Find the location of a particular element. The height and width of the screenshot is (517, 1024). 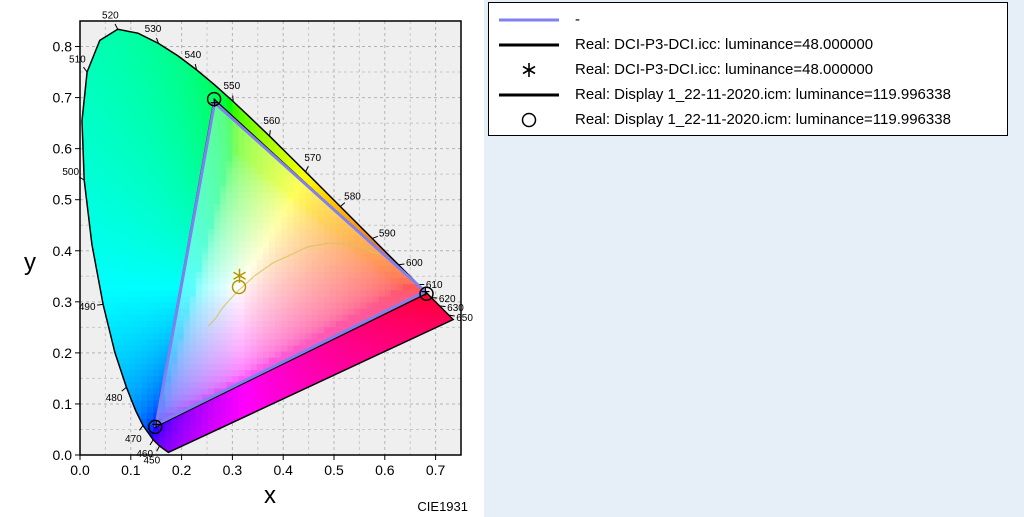

wavelength-label: 590 is located at coordinates (387, 233).